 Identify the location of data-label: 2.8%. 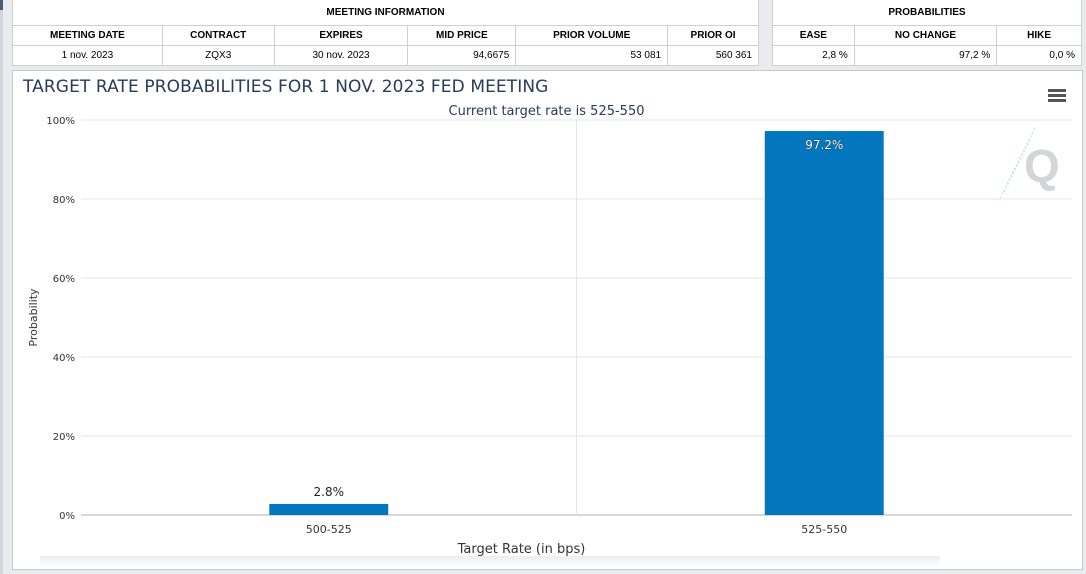
(329, 492).